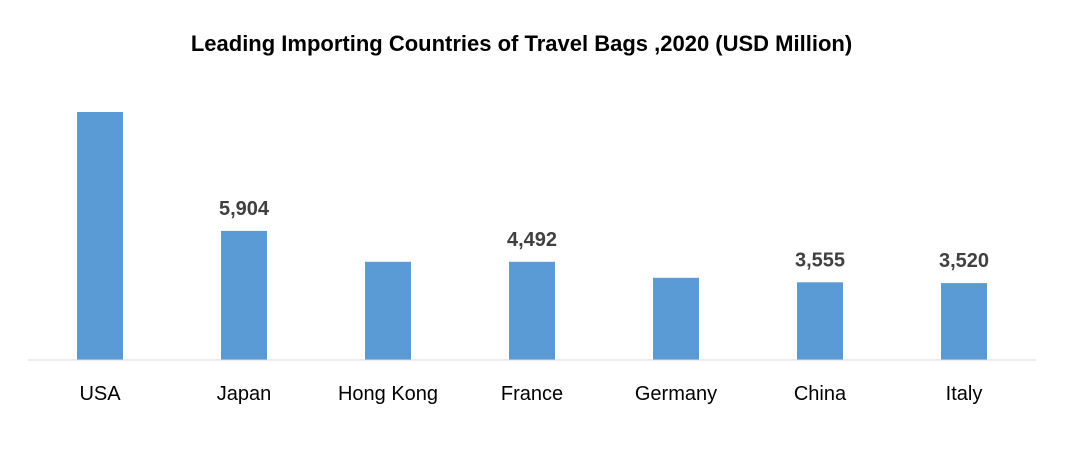  What do you see at coordinates (964, 321) in the screenshot?
I see `bar-italy` at bounding box center [964, 321].